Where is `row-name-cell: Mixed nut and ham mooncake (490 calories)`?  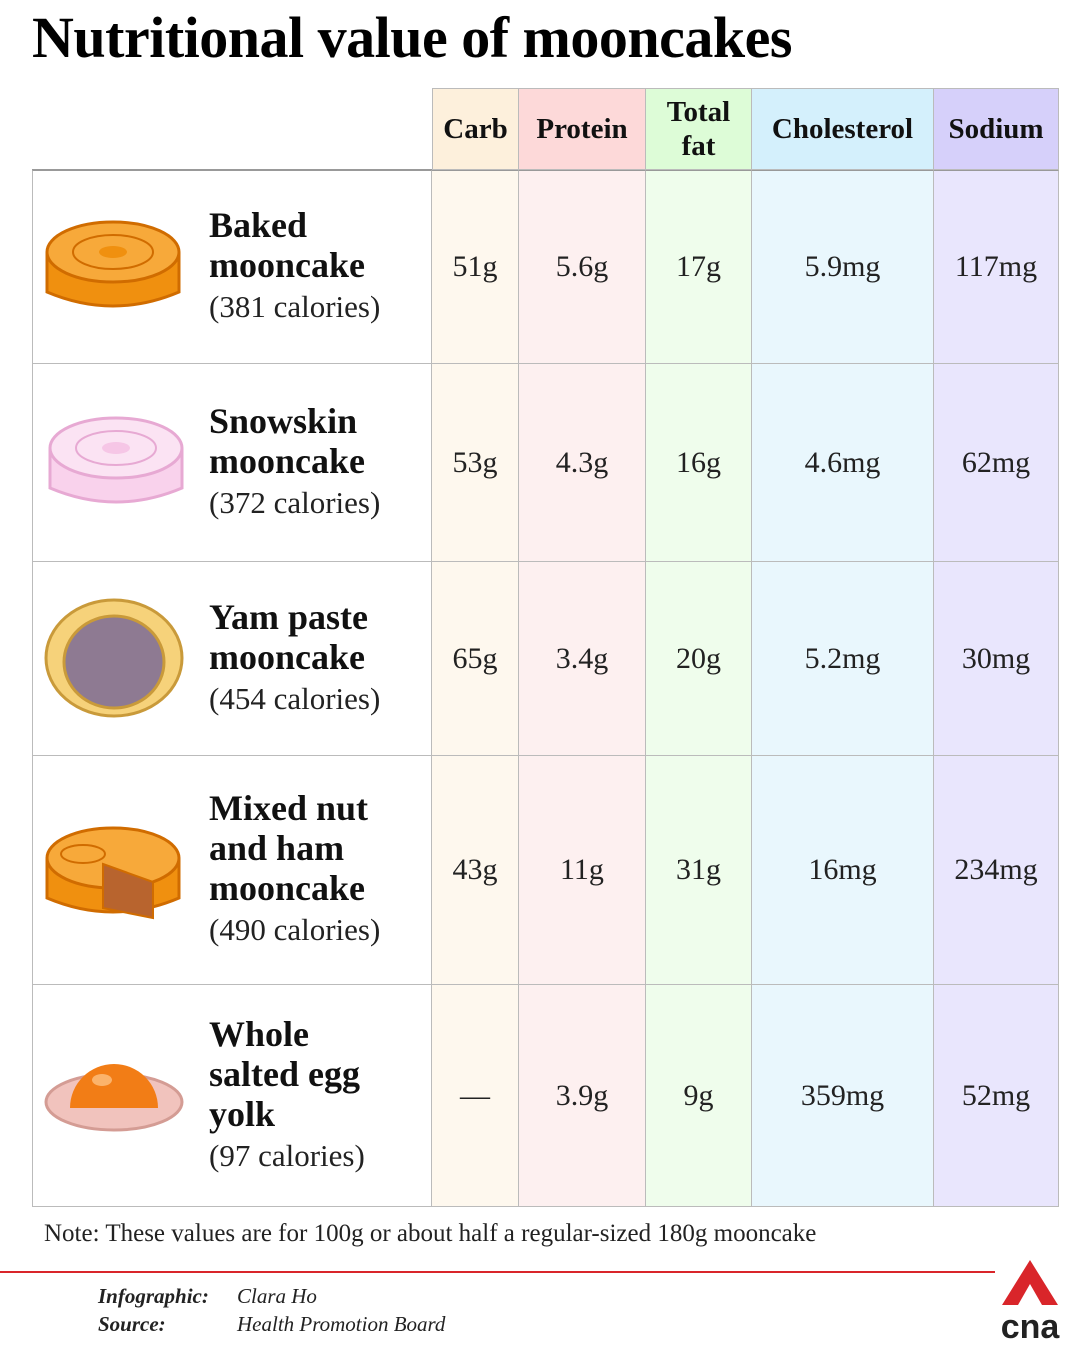
row-name-cell: Mixed nut and ham mooncake (490 calories) is located at coordinates (232, 870).